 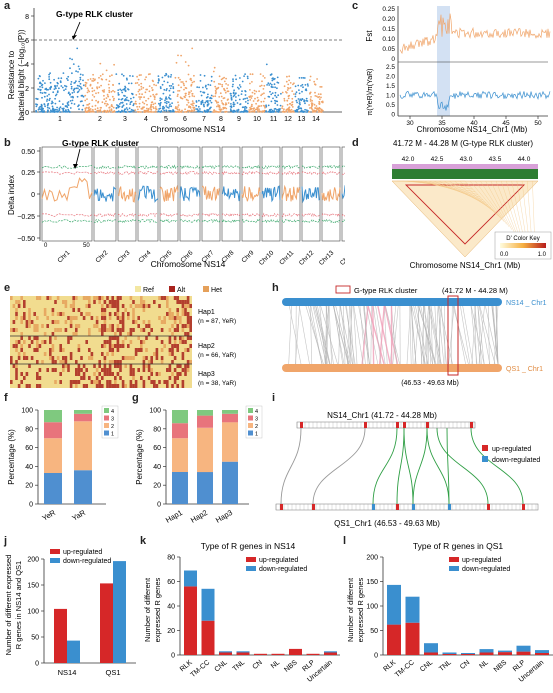 I want to click on a-chr-label: 13, so click(x=302, y=119).